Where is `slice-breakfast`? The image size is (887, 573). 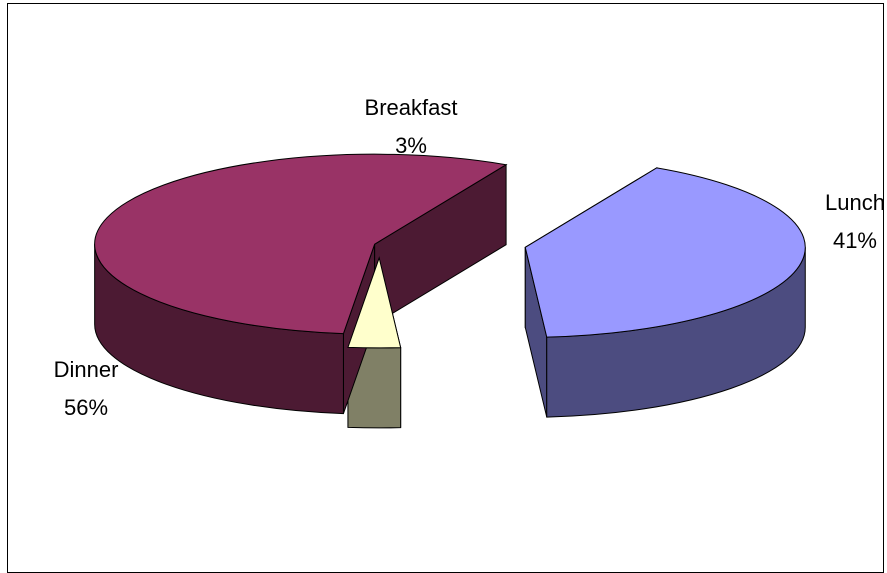 slice-breakfast is located at coordinates (374, 302).